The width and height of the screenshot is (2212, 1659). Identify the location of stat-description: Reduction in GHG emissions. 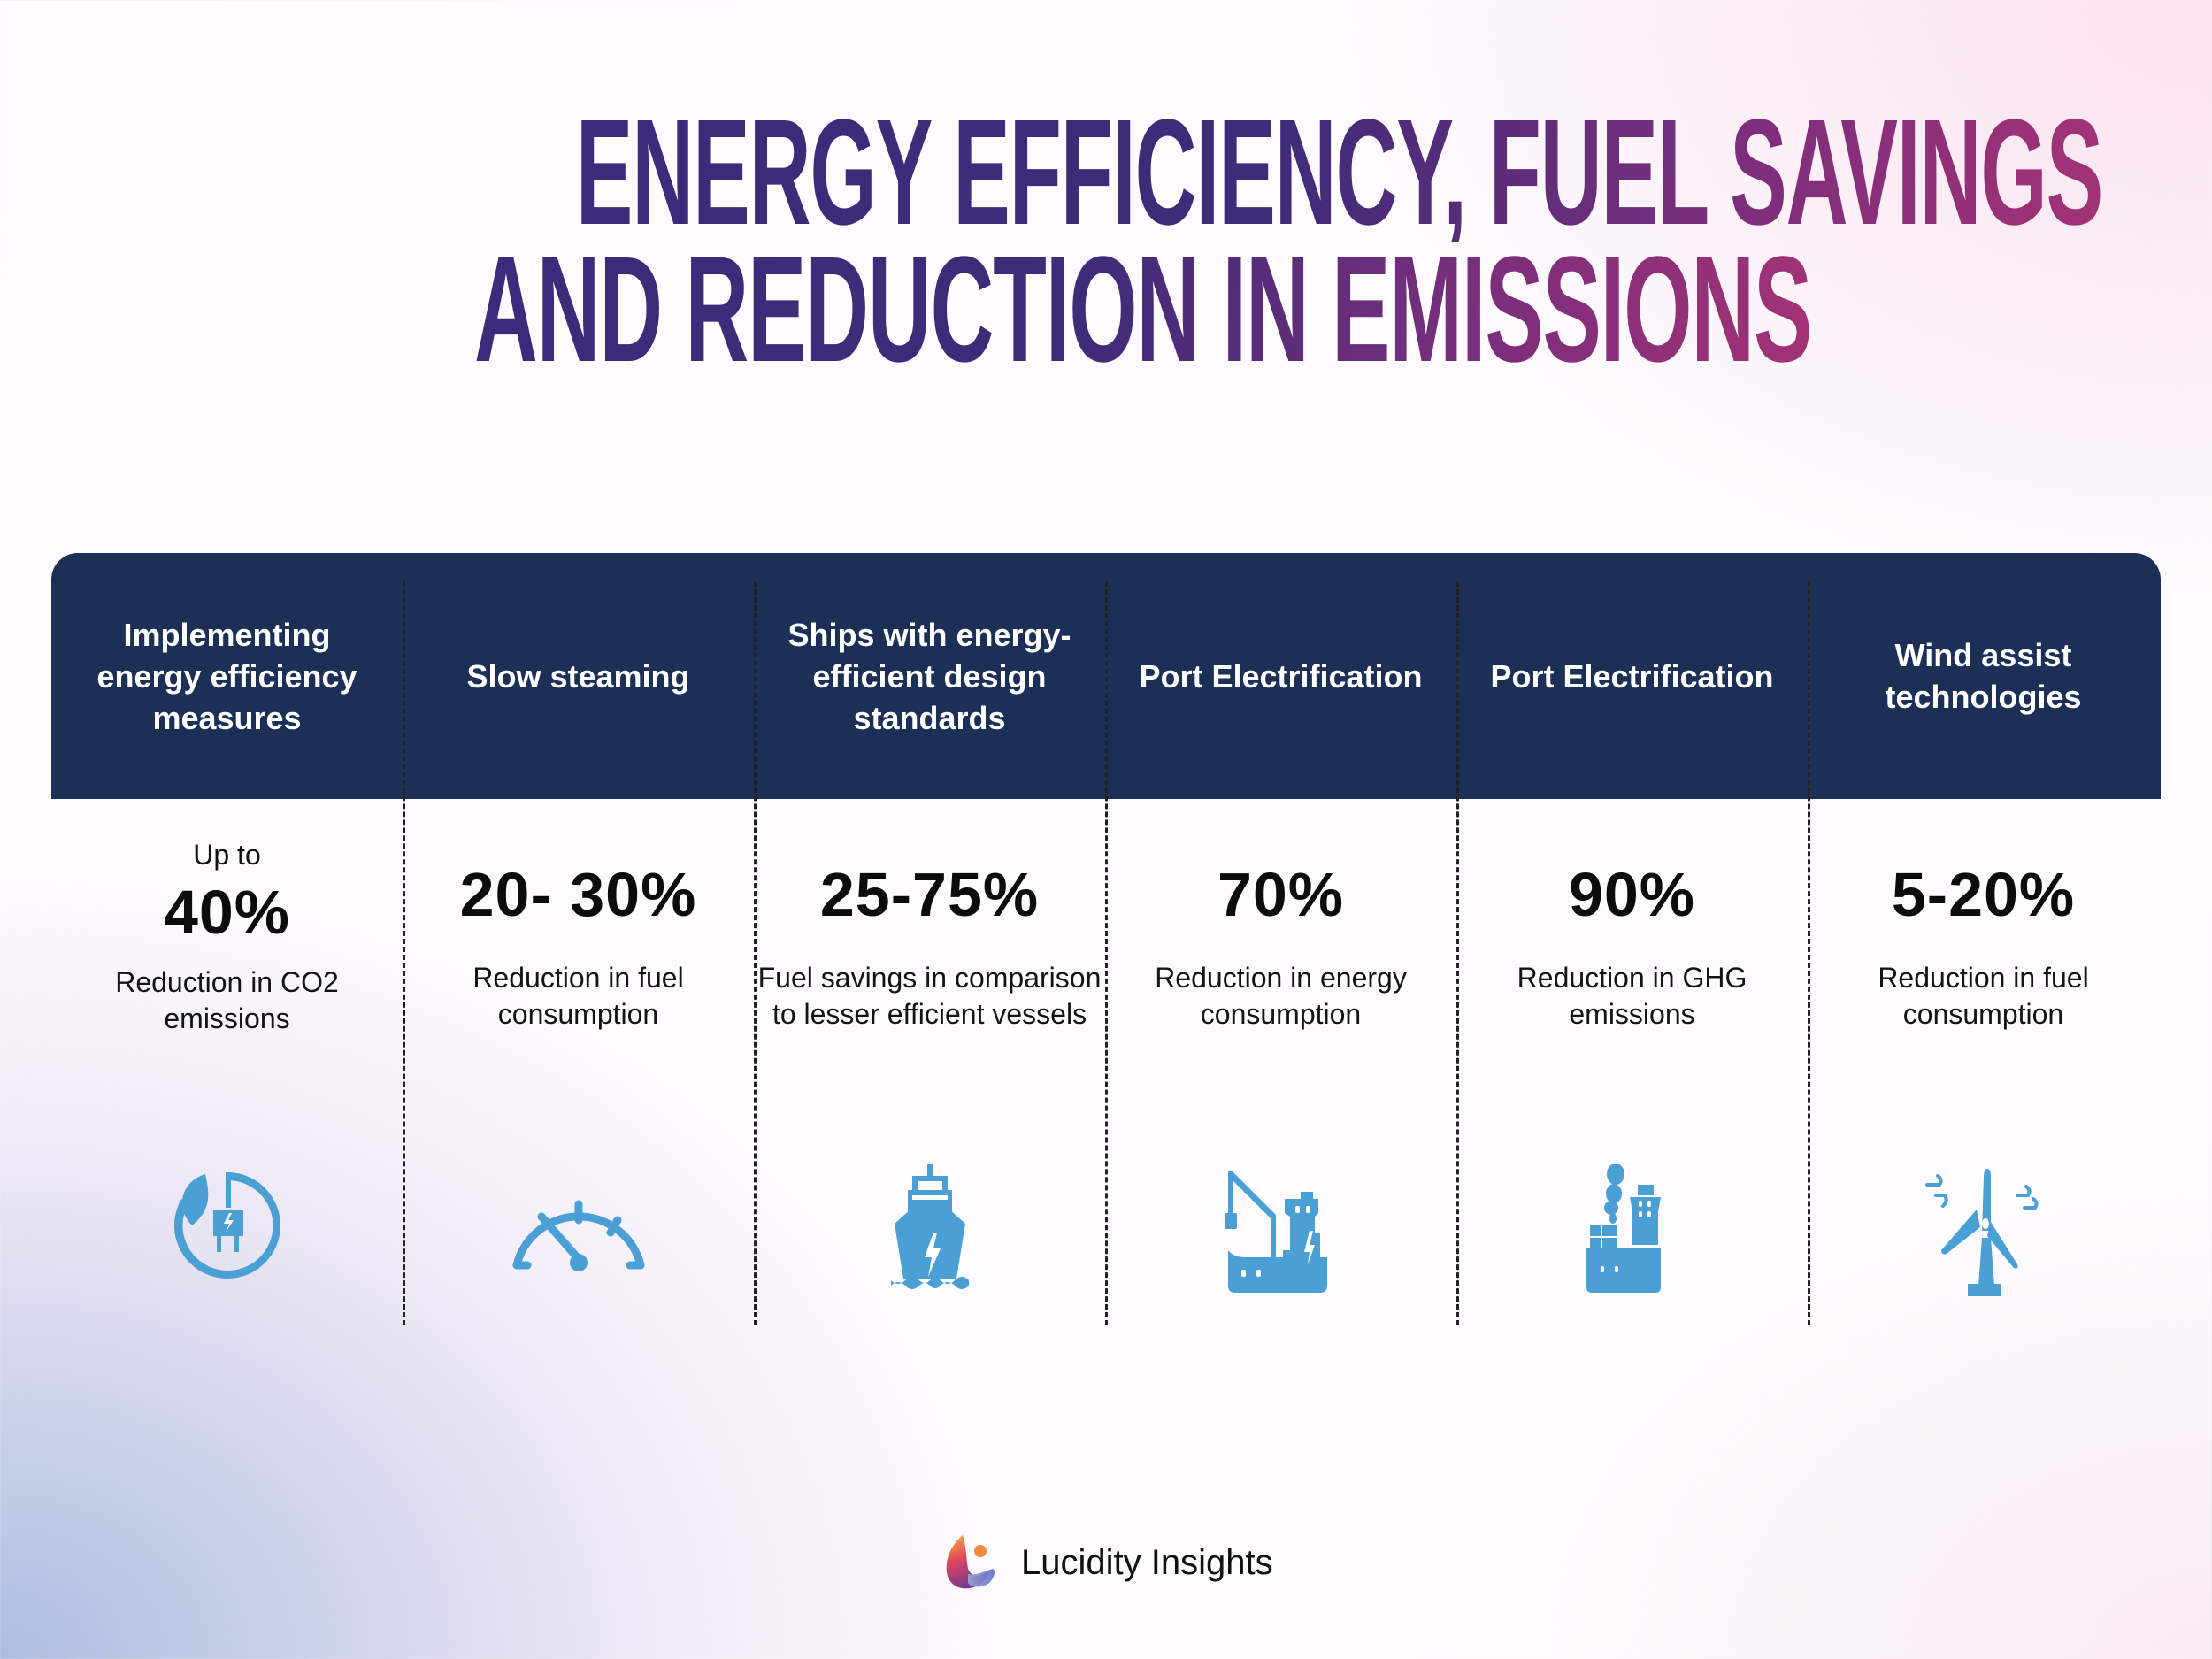
(1632, 996).